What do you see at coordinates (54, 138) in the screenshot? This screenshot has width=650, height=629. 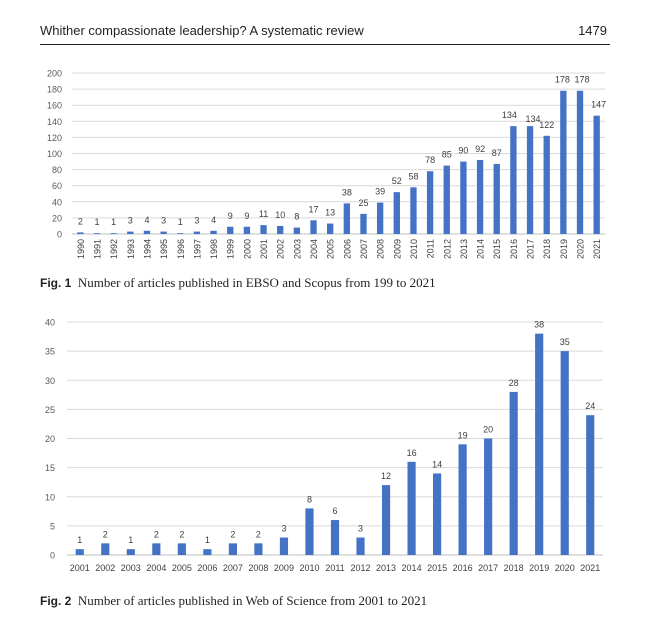 I see `y-tick-label: 120` at bounding box center [54, 138].